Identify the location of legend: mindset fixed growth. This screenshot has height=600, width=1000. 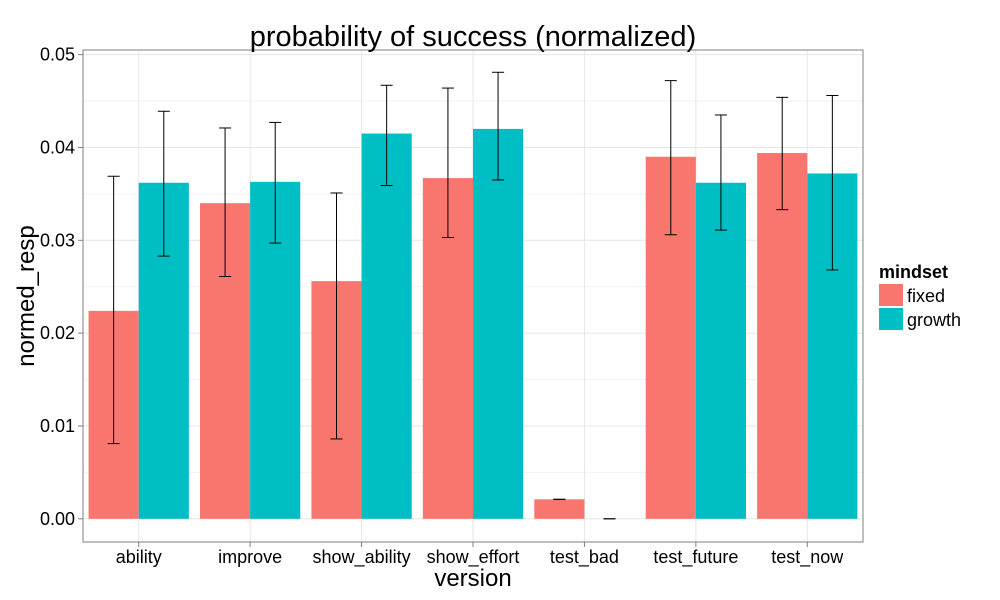
(920, 296).